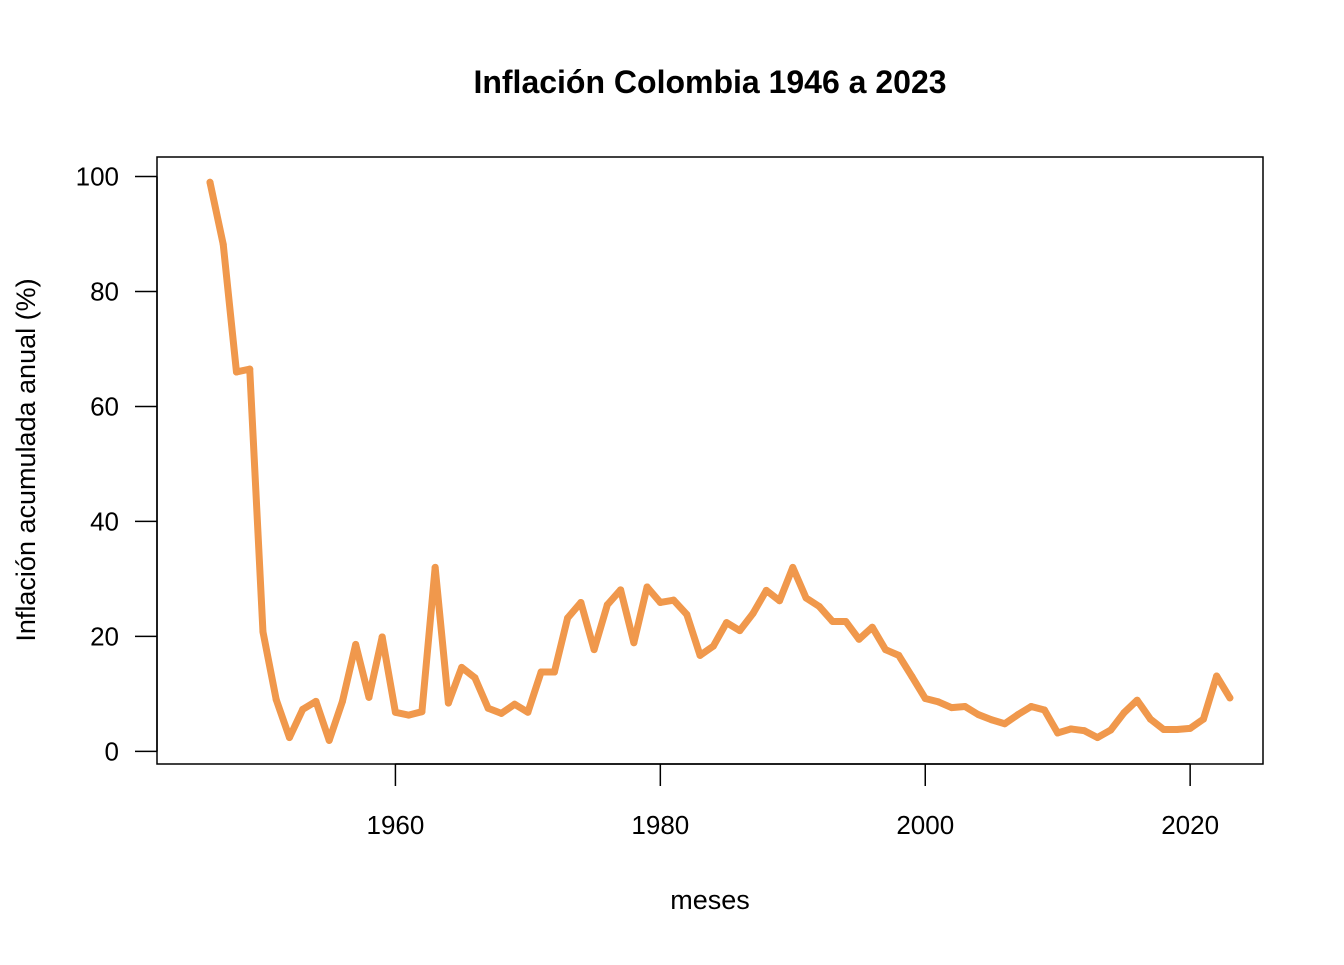 The height and width of the screenshot is (965, 1344). What do you see at coordinates (104, 521) in the screenshot?
I see `y-tick-label: 40` at bounding box center [104, 521].